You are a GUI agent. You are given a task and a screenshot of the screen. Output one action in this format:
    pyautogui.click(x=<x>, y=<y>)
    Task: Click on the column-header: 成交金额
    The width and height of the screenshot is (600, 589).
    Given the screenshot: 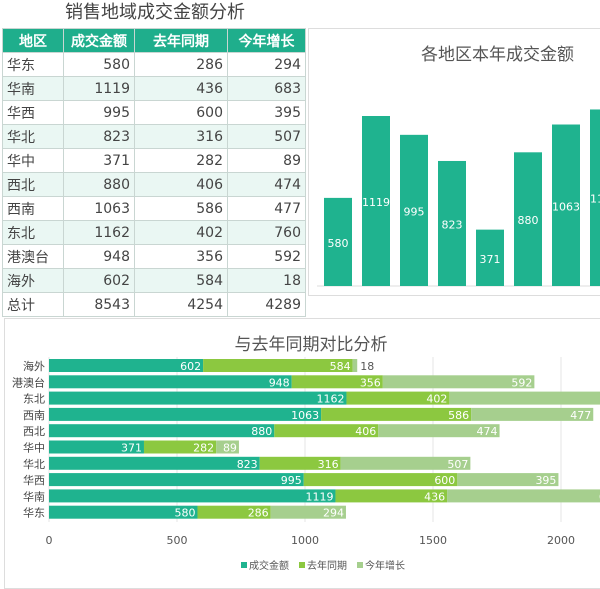 What is the action you would take?
    pyautogui.click(x=99, y=40)
    